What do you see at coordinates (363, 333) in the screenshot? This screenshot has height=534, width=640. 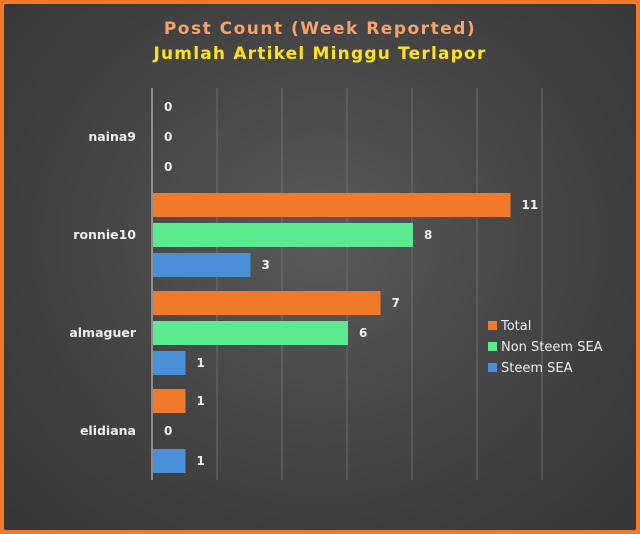 I see `data-label: 6` at bounding box center [363, 333].